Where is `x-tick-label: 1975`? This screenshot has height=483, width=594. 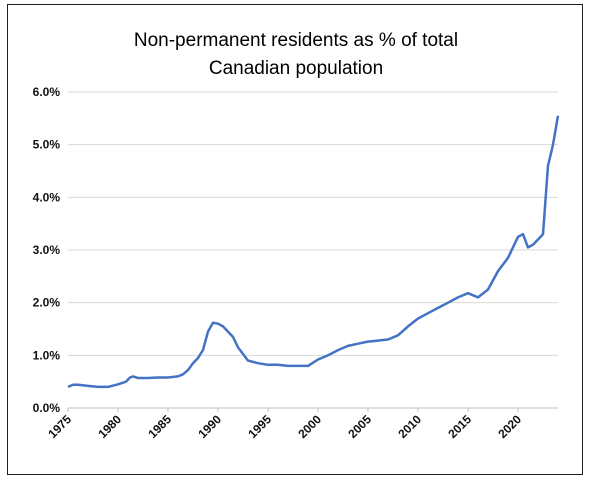
x-tick-label: 1975 is located at coordinates (59, 426).